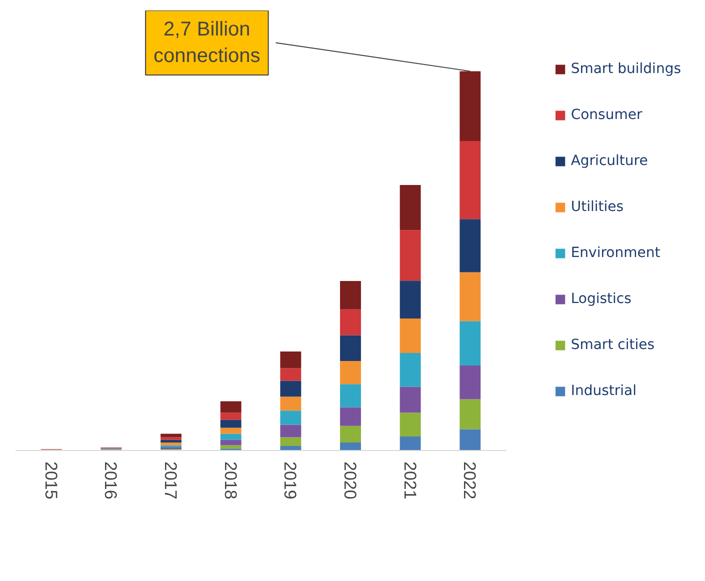 The image size is (705, 581). What do you see at coordinates (615, 253) in the screenshot?
I see `legend-label: Environment` at bounding box center [615, 253].